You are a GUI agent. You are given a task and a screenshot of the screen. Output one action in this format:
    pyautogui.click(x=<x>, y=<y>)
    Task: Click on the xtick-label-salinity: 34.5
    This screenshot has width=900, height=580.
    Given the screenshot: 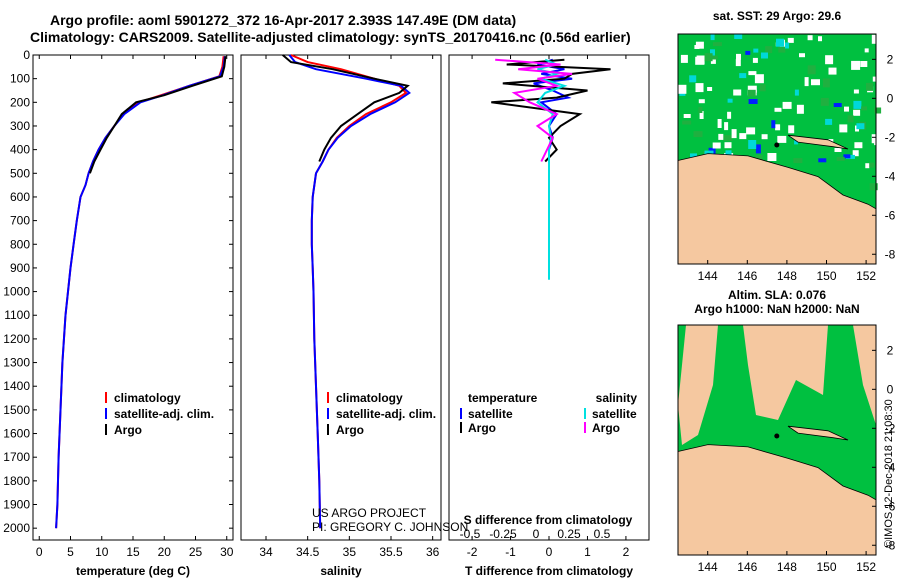 What is the action you would take?
    pyautogui.click(x=308, y=552)
    